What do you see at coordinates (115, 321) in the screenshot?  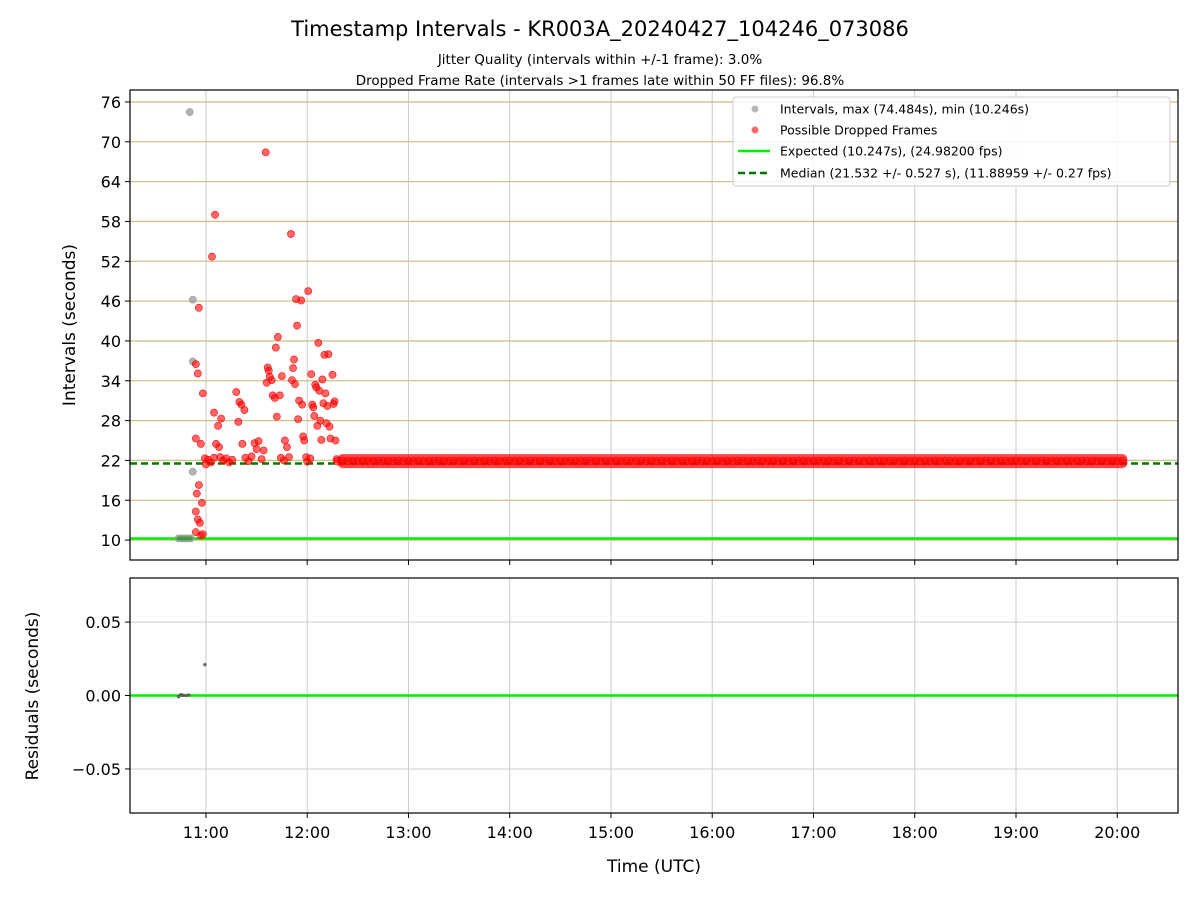 I see `intervals-y-ticks: 10 16 22 28 34 40 46 52 58 64 70 76` at bounding box center [115, 321].